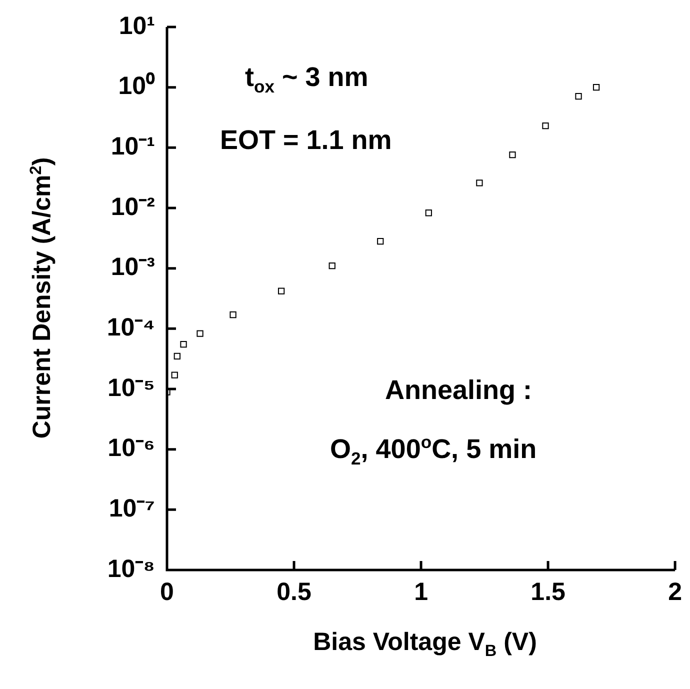 This screenshot has height=689, width=690. What do you see at coordinates (132, 206) in the screenshot?
I see `y-tick-label: 10⁻²` at bounding box center [132, 206].